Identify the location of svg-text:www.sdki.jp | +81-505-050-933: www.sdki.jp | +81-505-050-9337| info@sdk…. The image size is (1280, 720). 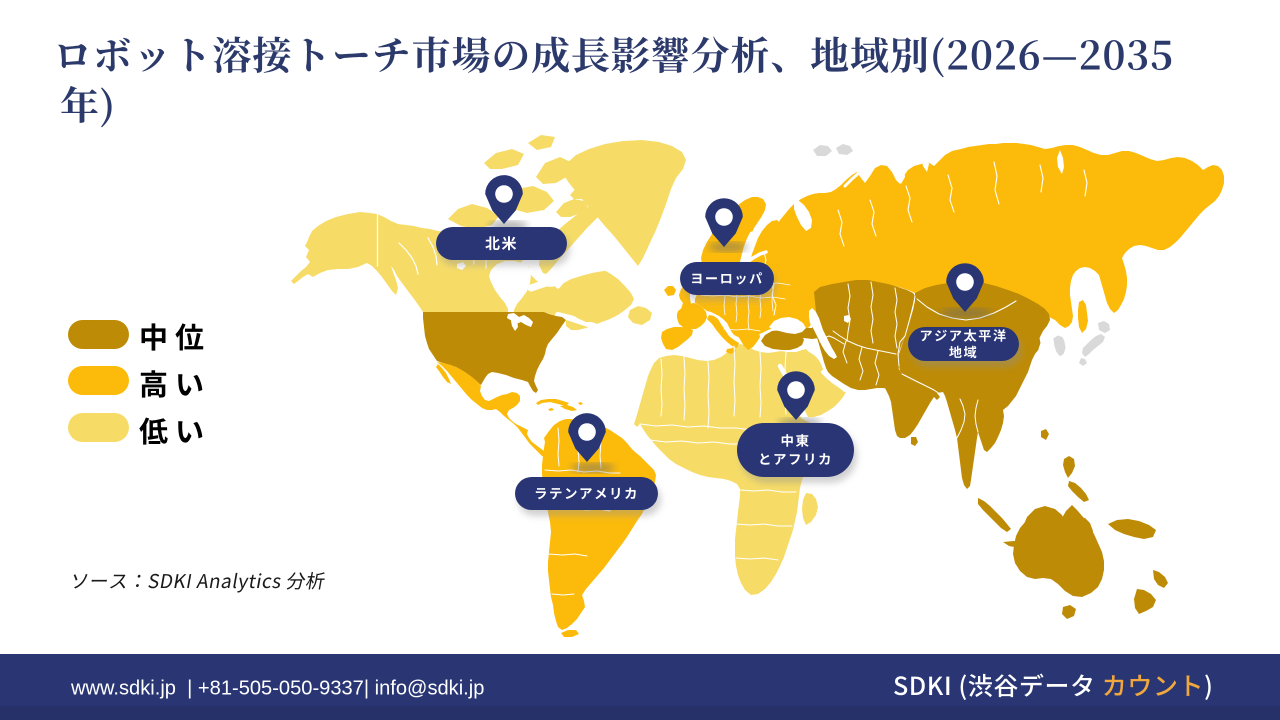
(277, 689).